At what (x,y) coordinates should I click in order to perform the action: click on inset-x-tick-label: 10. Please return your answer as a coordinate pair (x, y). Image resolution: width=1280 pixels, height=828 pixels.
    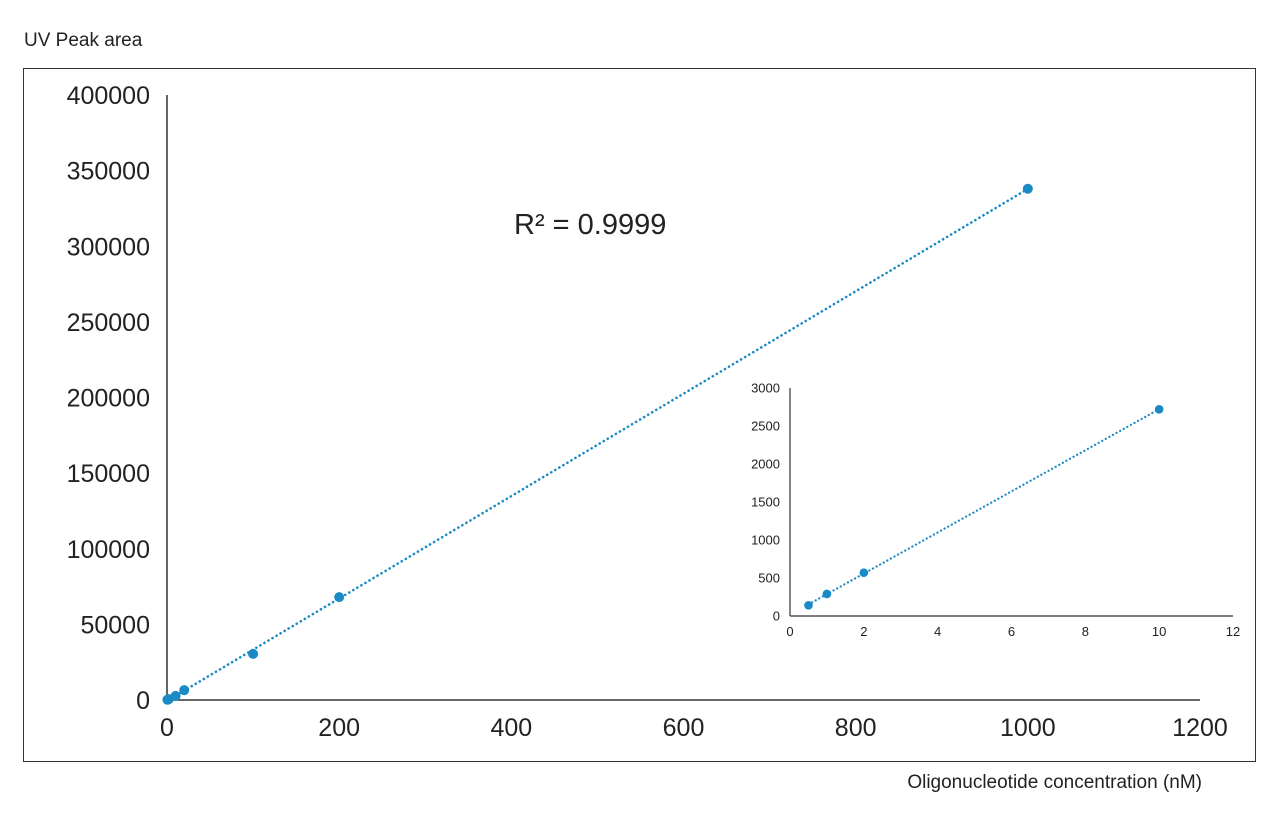
    Looking at the image, I should click on (1159, 631).